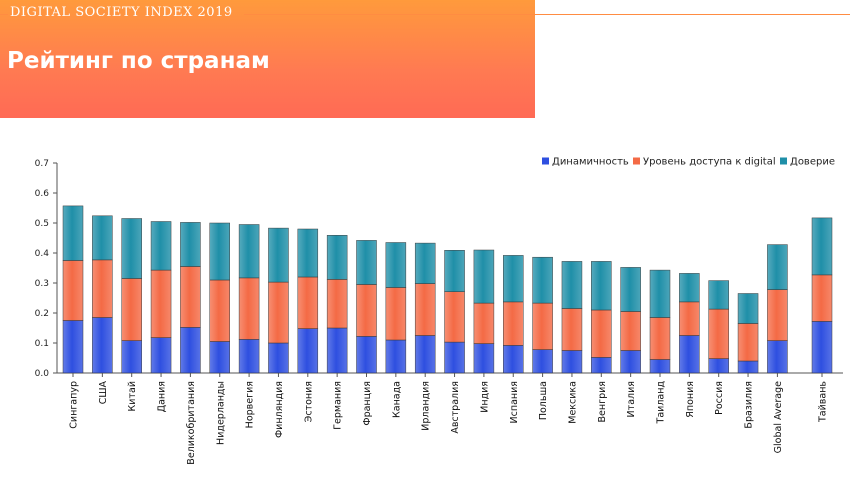  What do you see at coordinates (812, 162) in the screenshot?
I see `legend-label: Доверие` at bounding box center [812, 162].